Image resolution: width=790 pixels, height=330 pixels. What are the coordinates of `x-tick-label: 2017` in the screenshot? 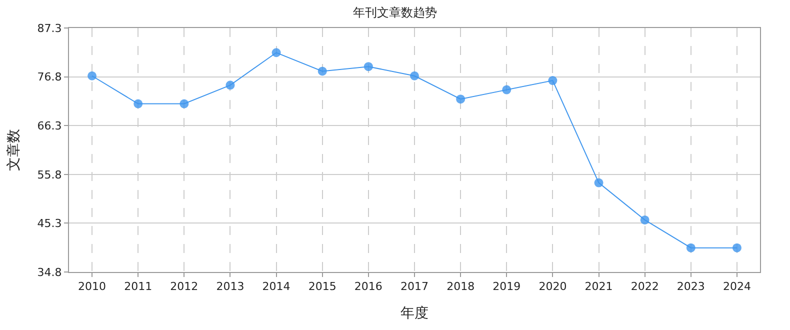 It's located at (414, 287).